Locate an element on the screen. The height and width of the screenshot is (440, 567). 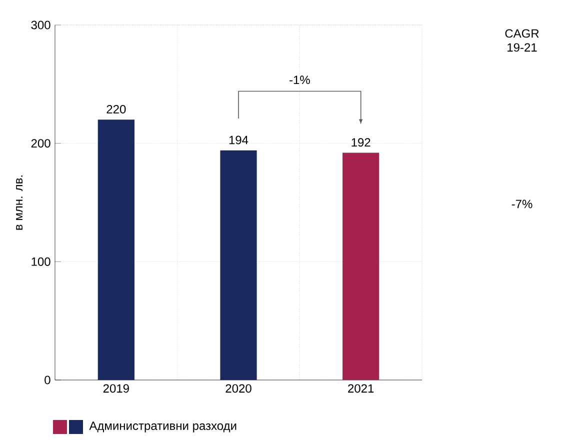
x-tick-label: 2019 is located at coordinates (116, 388).